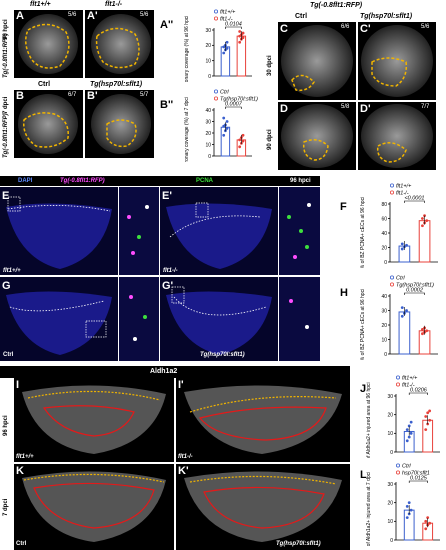 This screenshot has width=446, height=550. What do you see at coordinates (92, 16) in the screenshot?
I see `panel-label-a1: A'` at bounding box center [92, 16].